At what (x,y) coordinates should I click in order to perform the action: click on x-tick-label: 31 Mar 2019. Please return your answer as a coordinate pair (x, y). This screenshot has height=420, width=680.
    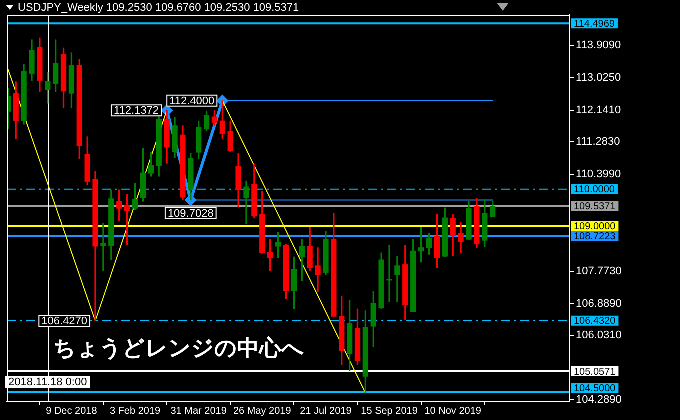
    Looking at the image, I should click on (199, 411).